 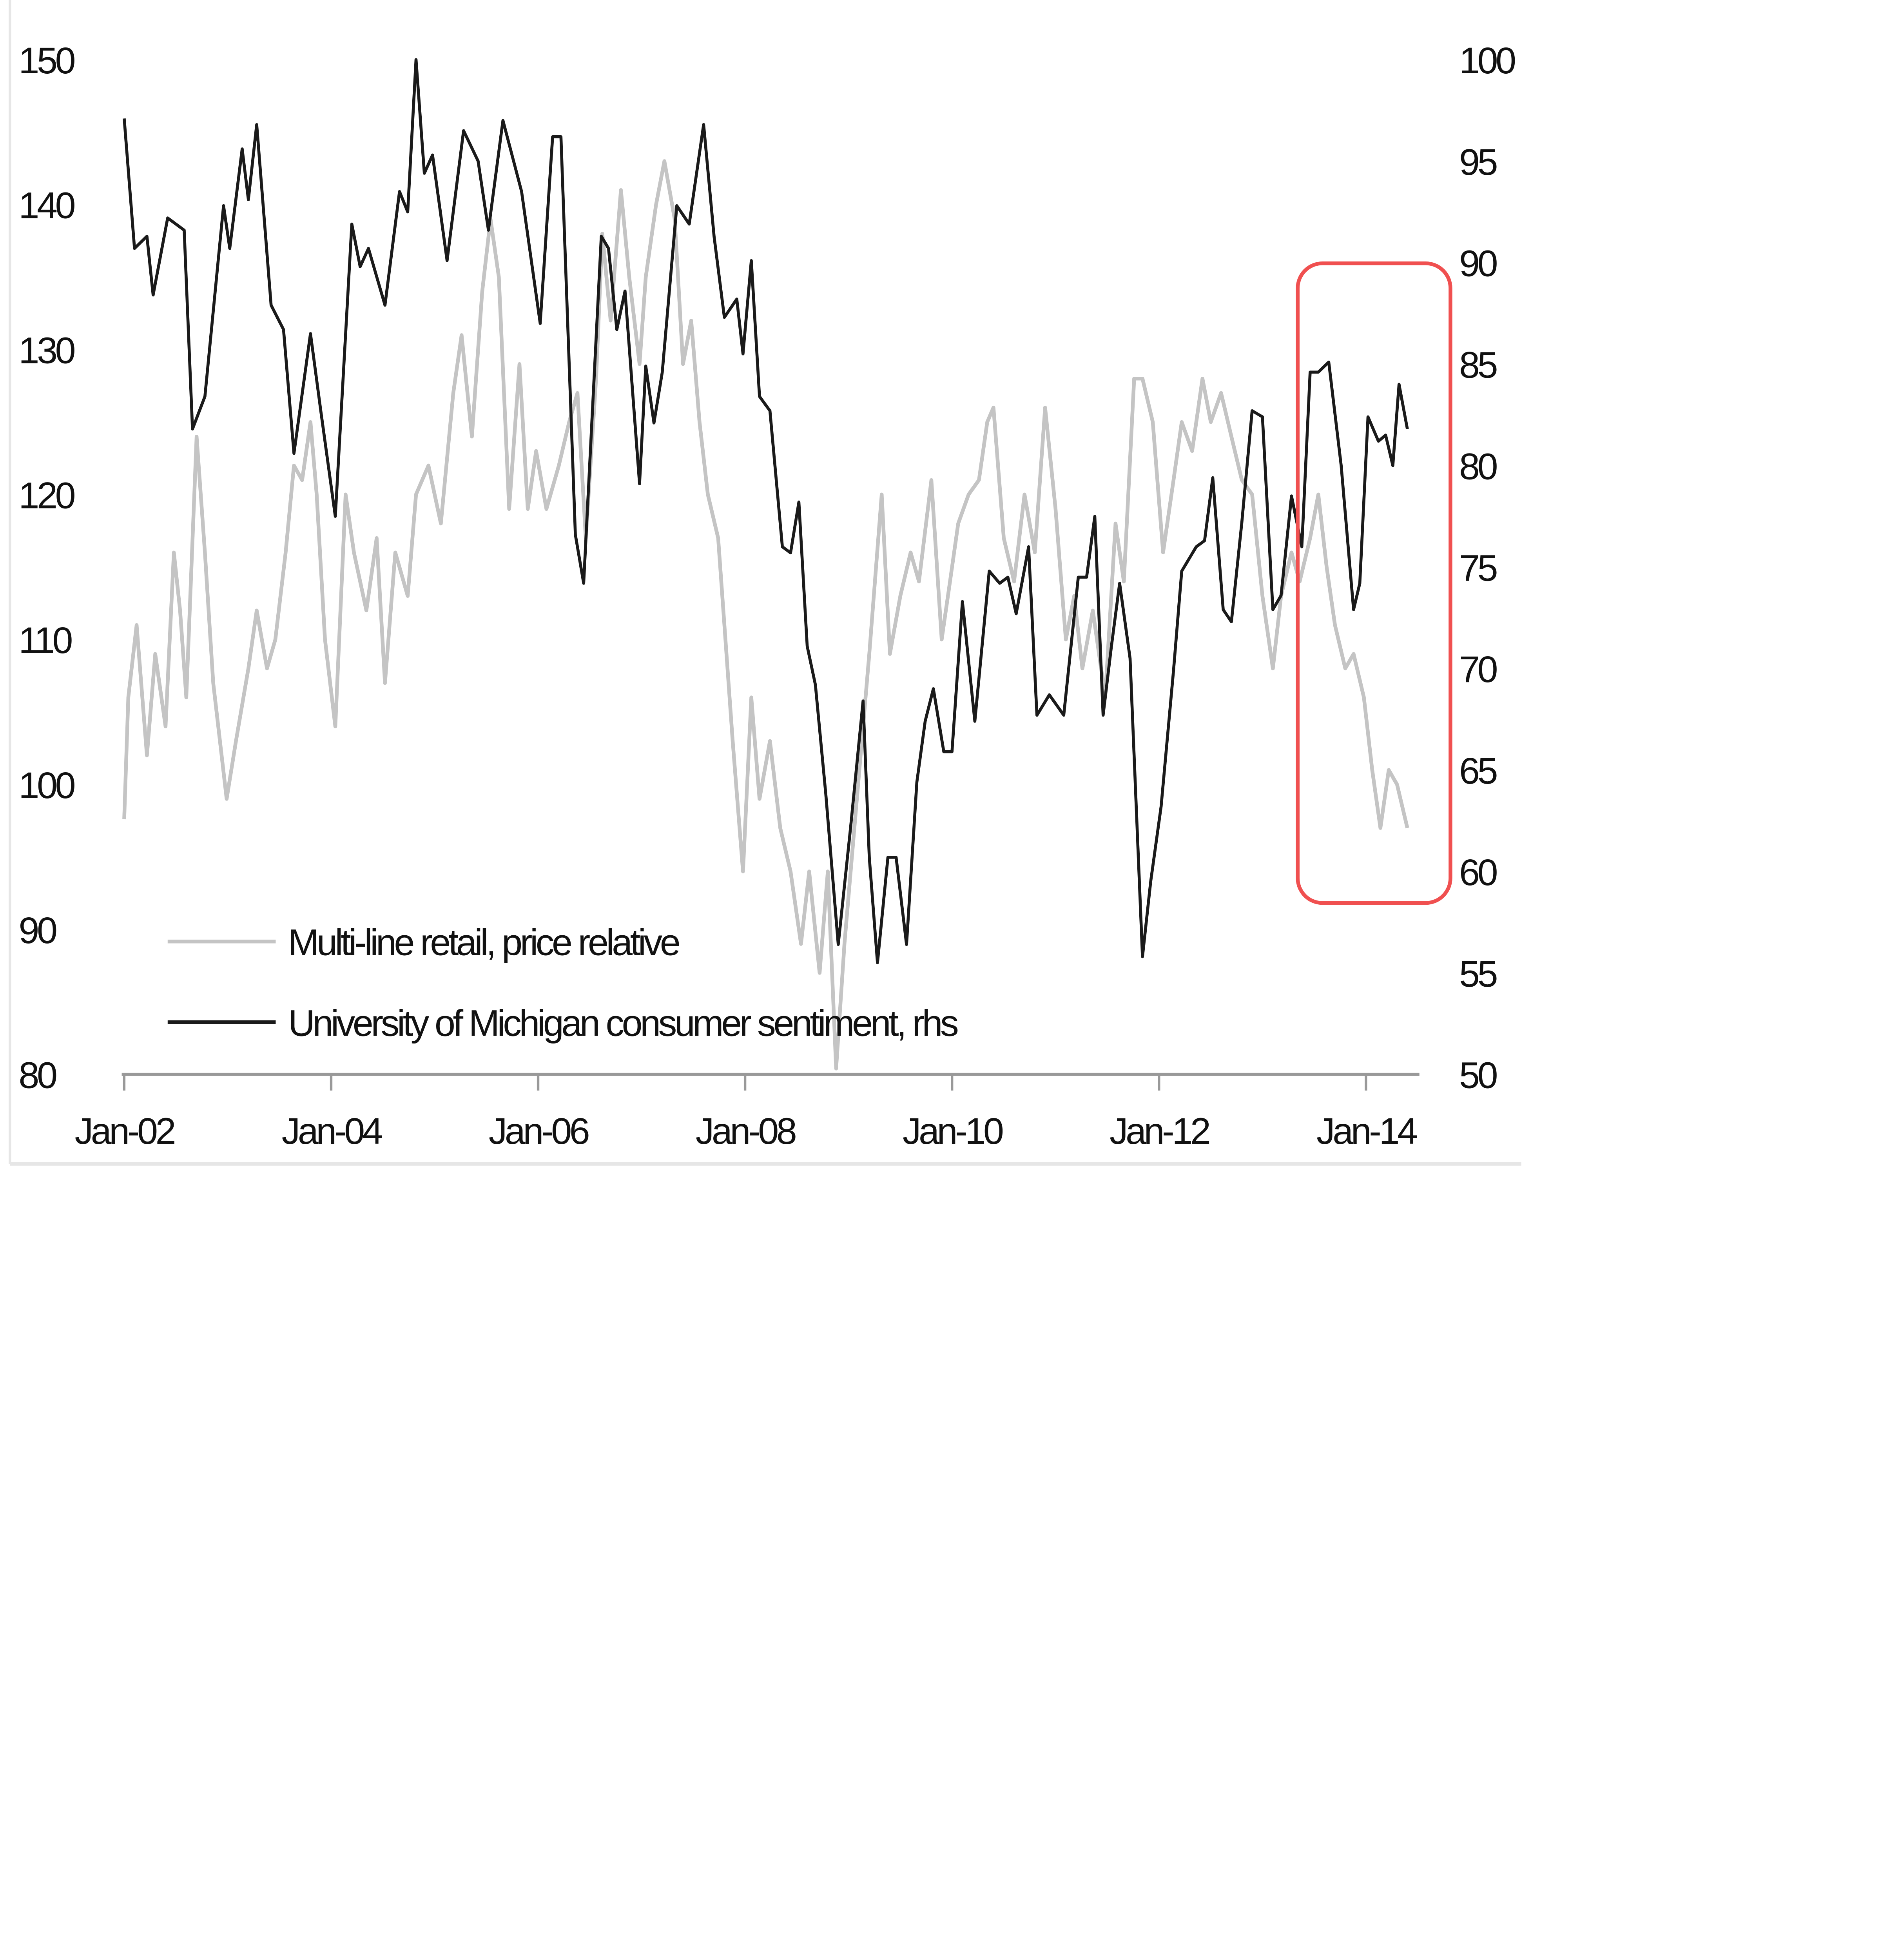 I want to click on x-tick-label: Jan-14, so click(x=1366, y=1131).